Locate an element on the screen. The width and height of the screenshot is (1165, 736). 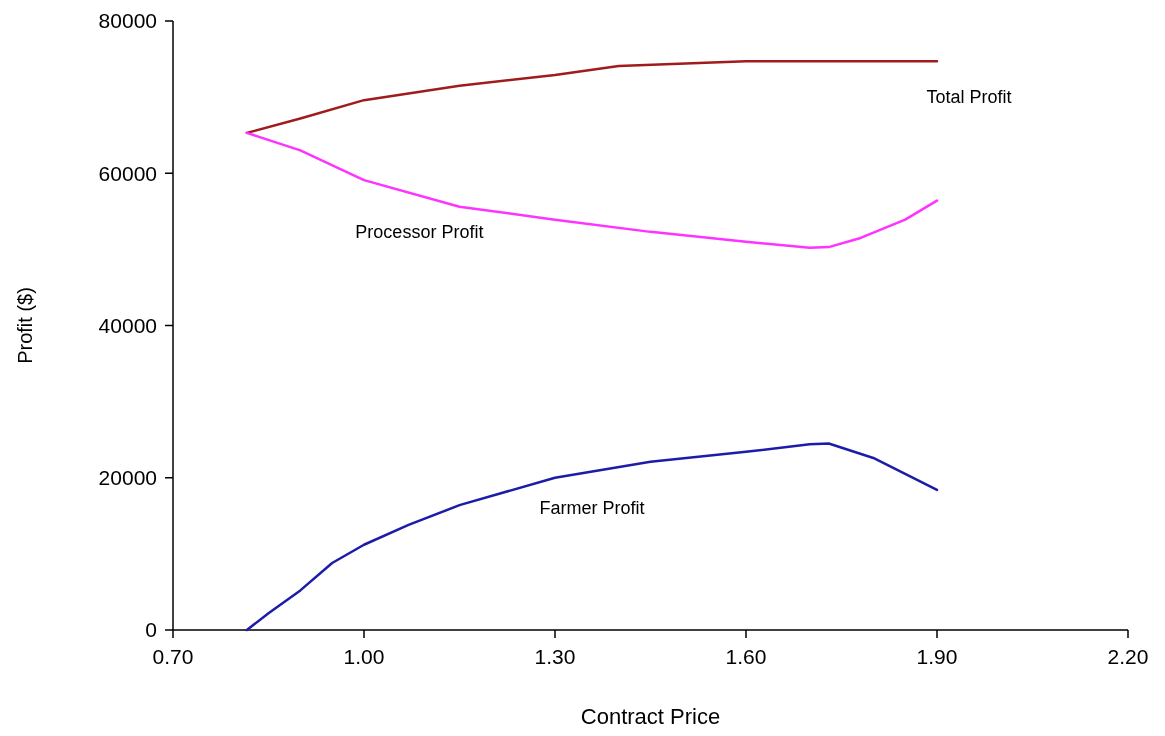
y-tick-label: 20000 is located at coordinates (127, 478).